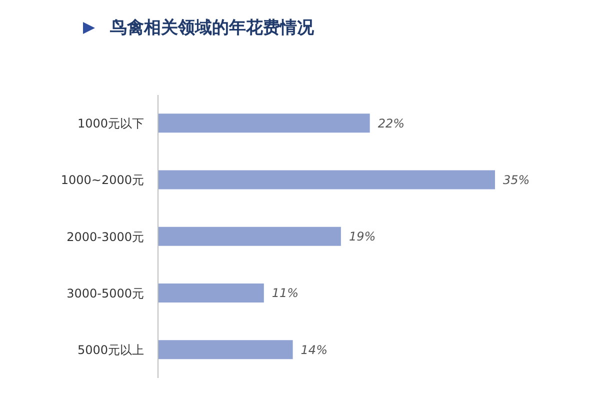 This screenshot has width=600, height=400. What do you see at coordinates (105, 293) in the screenshot?
I see `y-tick-label: 3000-5000元` at bounding box center [105, 293].